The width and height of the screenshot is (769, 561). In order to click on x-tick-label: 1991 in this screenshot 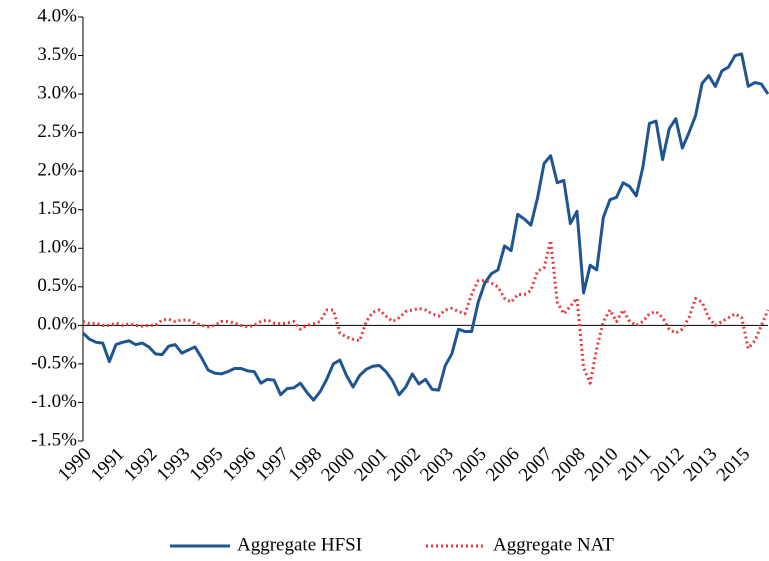, I will do `click(108, 465)`.